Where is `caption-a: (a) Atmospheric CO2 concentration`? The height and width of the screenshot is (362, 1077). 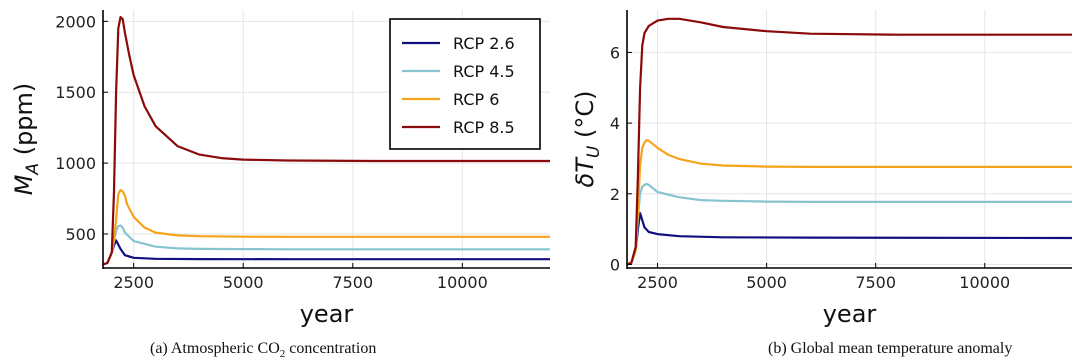 caption-a: (a) Atmospheric CO2 concentration is located at coordinates (263, 350).